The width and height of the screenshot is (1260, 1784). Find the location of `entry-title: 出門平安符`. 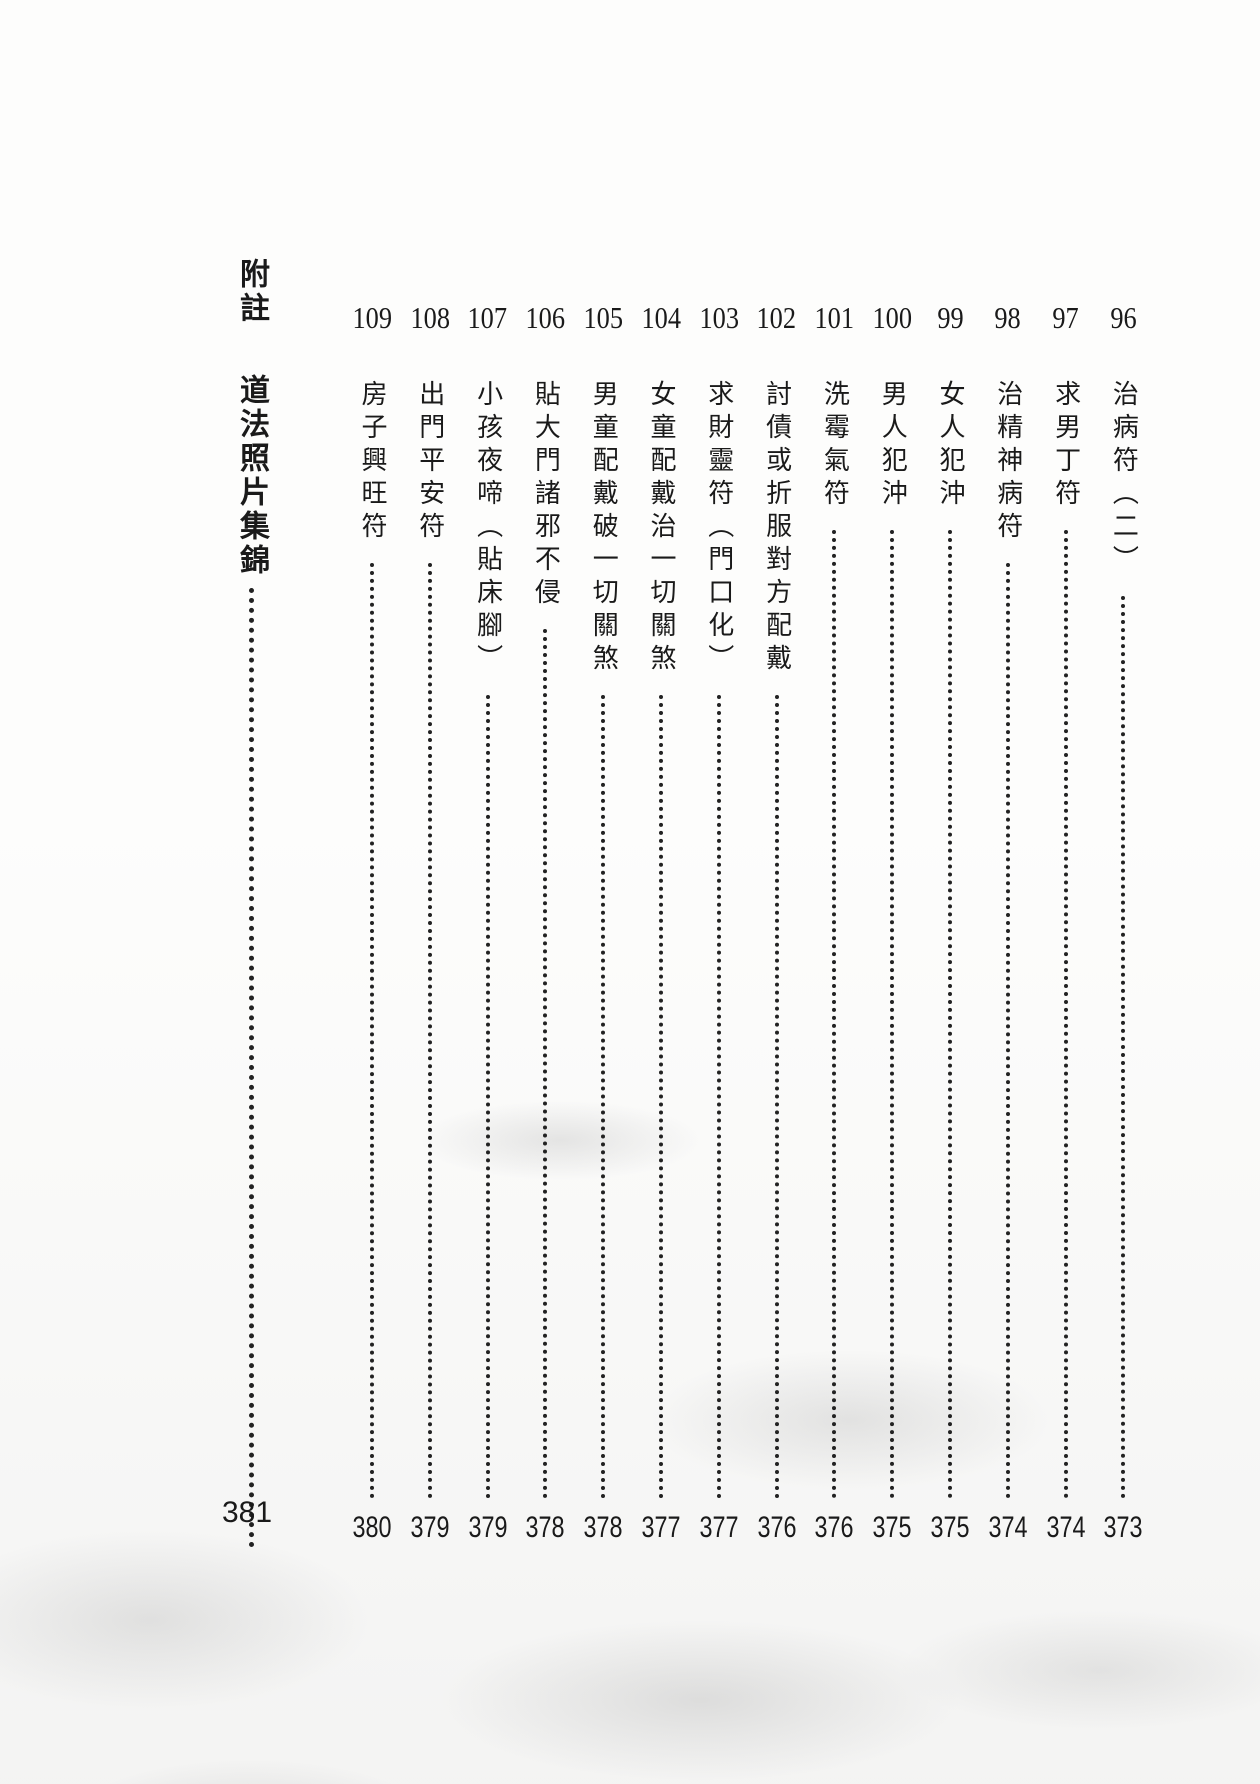

entry-title: 出門平安符 is located at coordinates (429, 462).